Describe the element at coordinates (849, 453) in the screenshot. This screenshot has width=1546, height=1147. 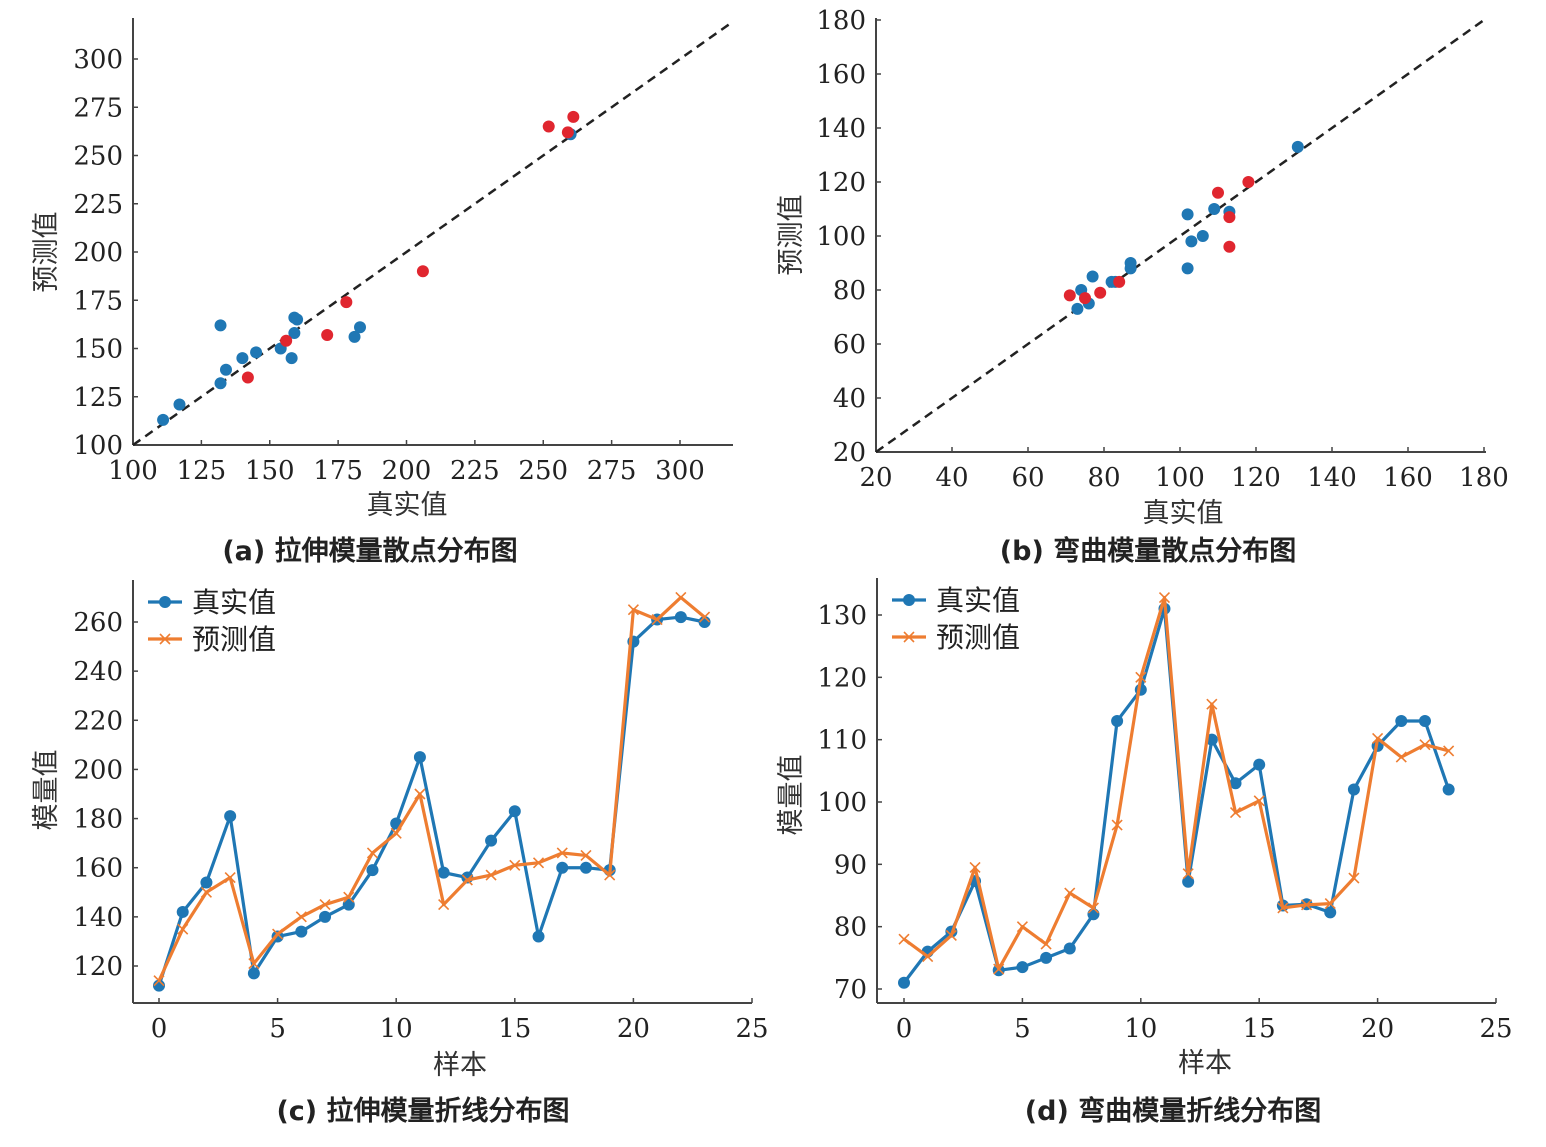
I see `y-tick-label: 20` at that location.